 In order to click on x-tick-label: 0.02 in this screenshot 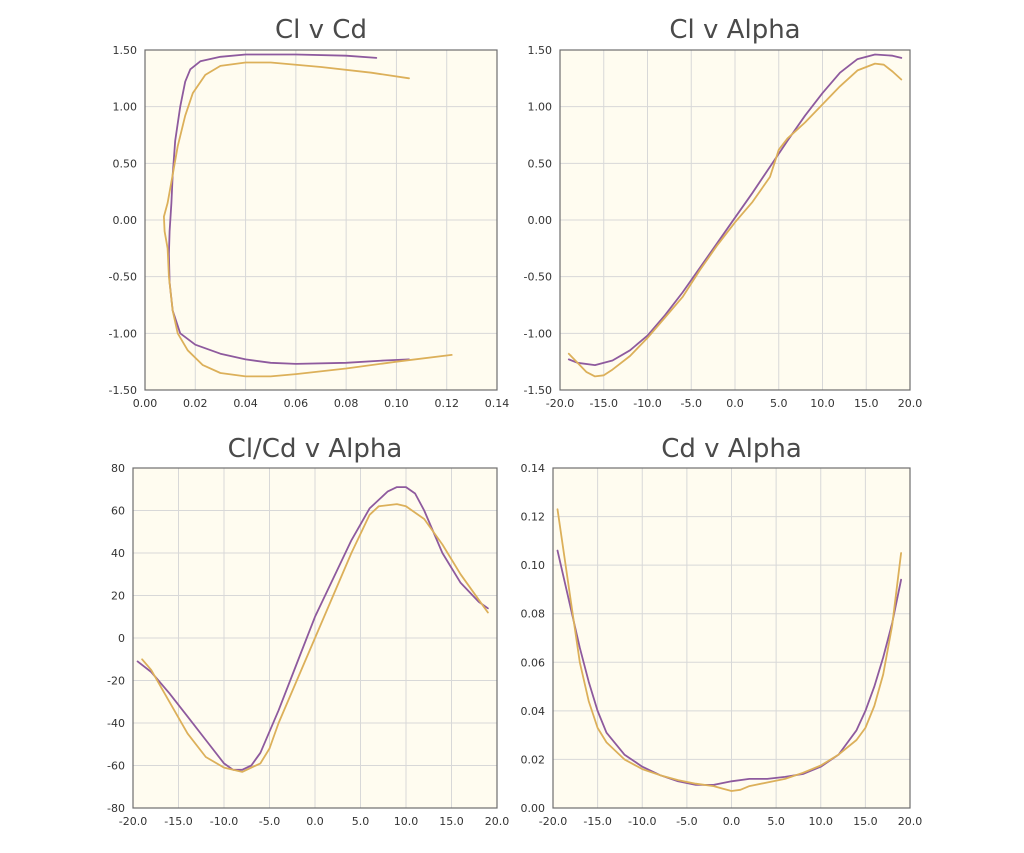, I will do `click(195, 403)`.